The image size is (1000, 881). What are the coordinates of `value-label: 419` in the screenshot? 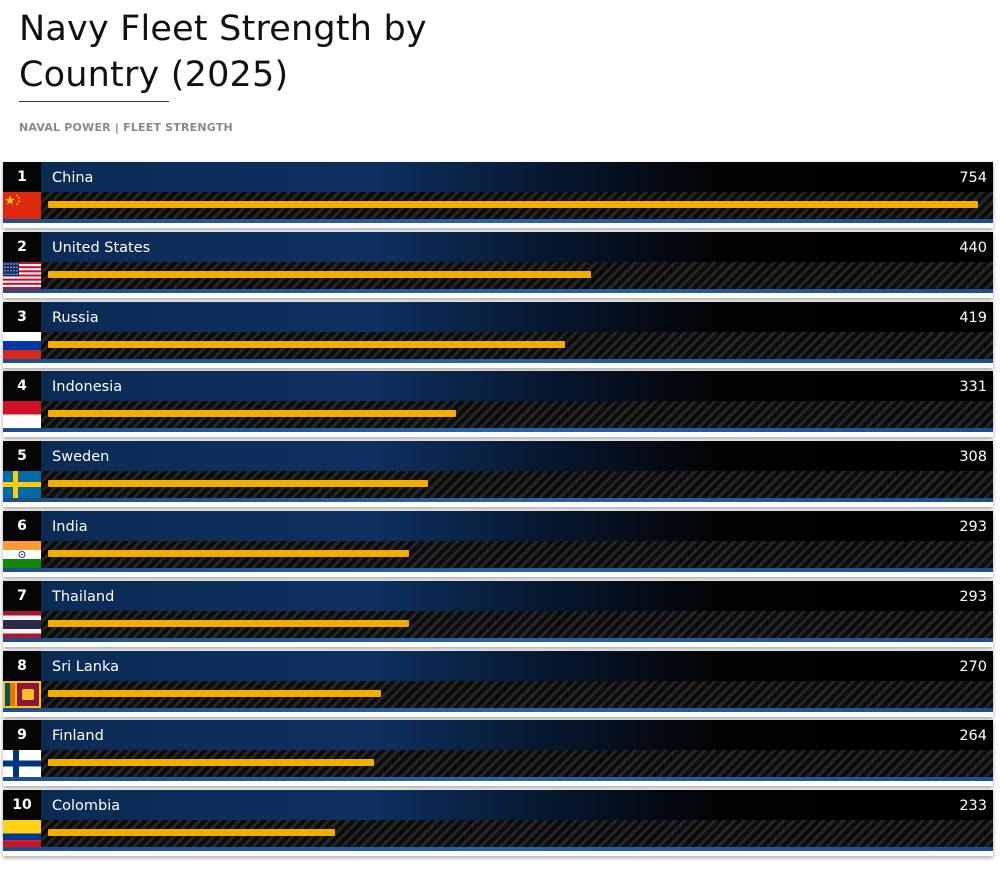 It's located at (973, 316).